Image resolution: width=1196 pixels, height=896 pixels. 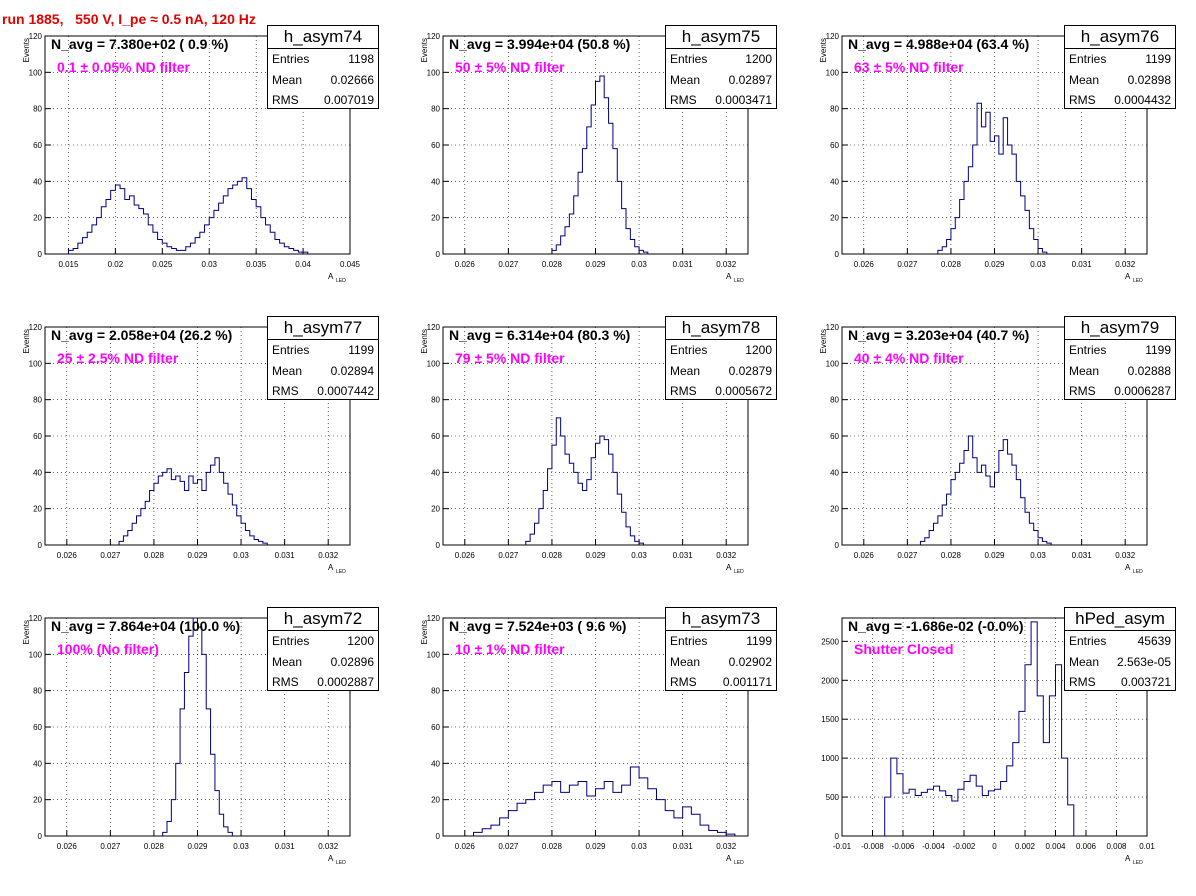 I want to click on stats-entries-row: Entries 45639, so click(x=1120, y=641).